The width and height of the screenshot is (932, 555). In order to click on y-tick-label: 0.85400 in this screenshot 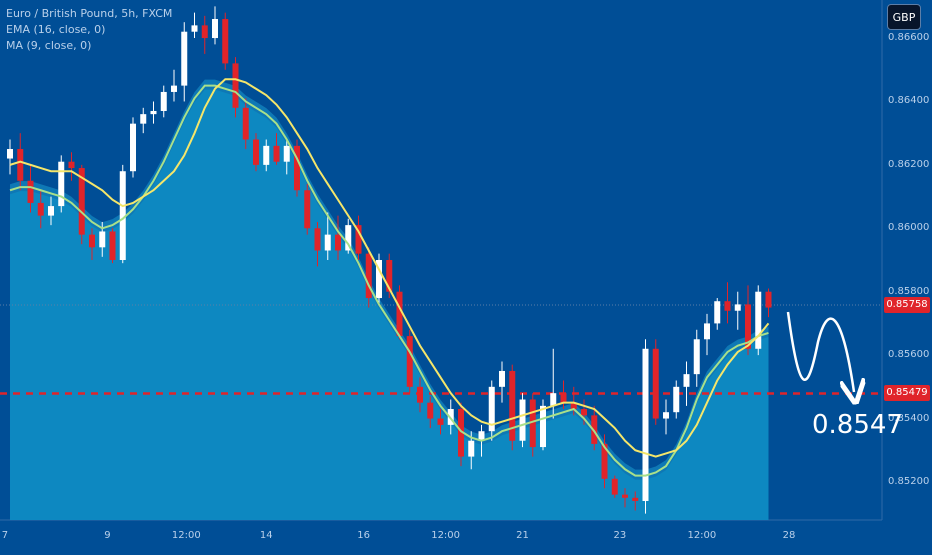, I will do `click(909, 418)`.